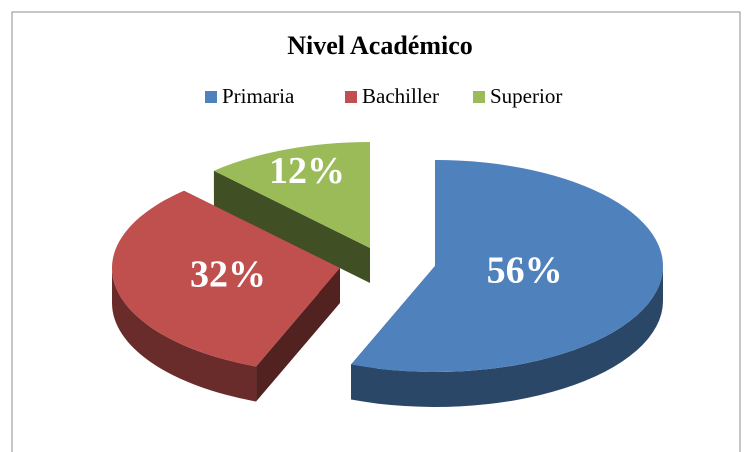 The width and height of the screenshot is (752, 452). What do you see at coordinates (526, 96) in the screenshot?
I see `legend-label: Superior` at bounding box center [526, 96].